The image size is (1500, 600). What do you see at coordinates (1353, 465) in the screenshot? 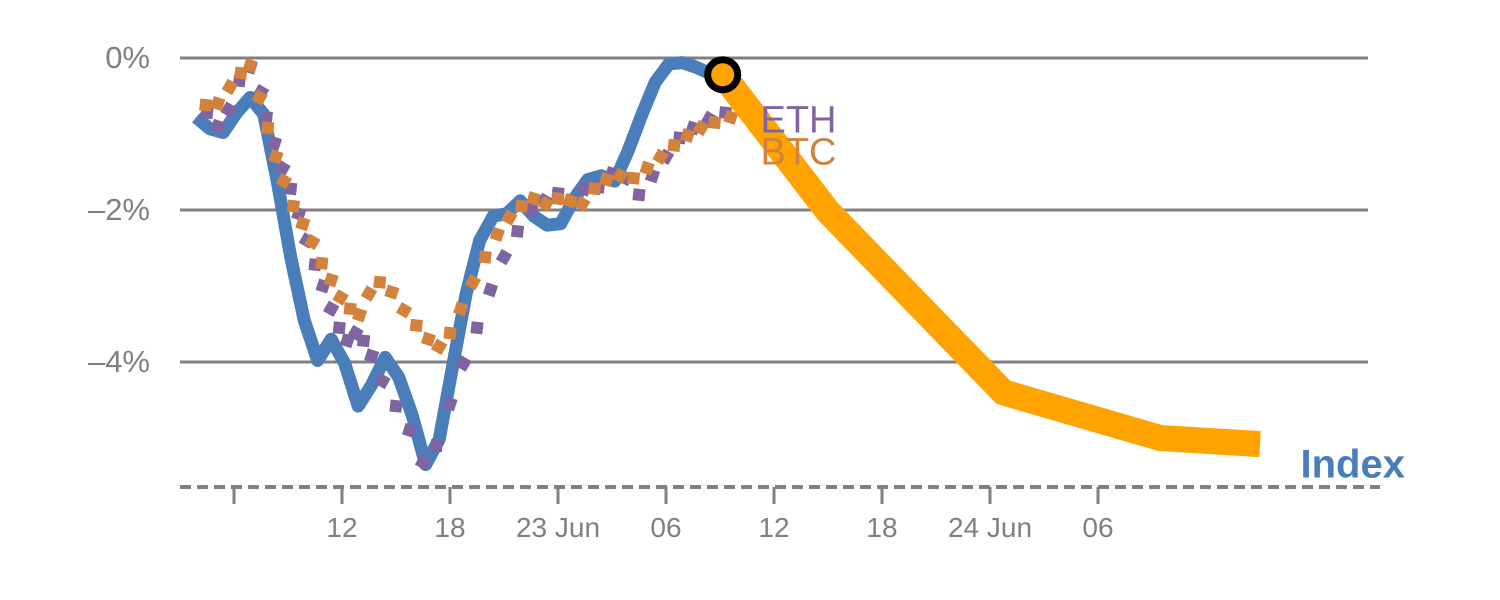
I see `axis-title-index: Index` at bounding box center [1353, 465].